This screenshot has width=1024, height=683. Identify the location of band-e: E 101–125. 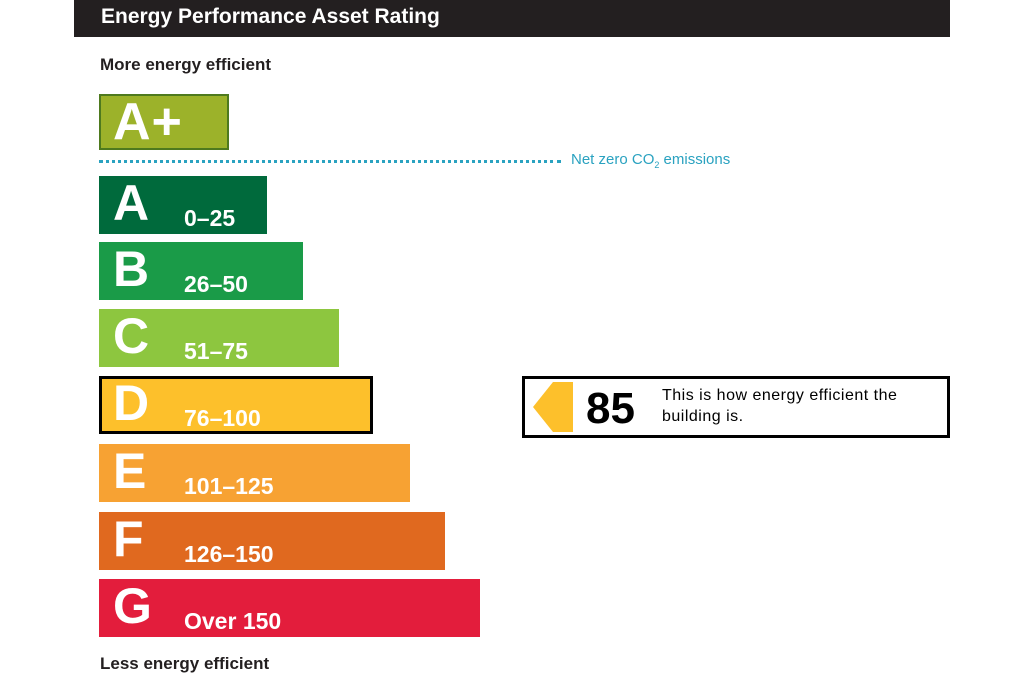
(254, 472).